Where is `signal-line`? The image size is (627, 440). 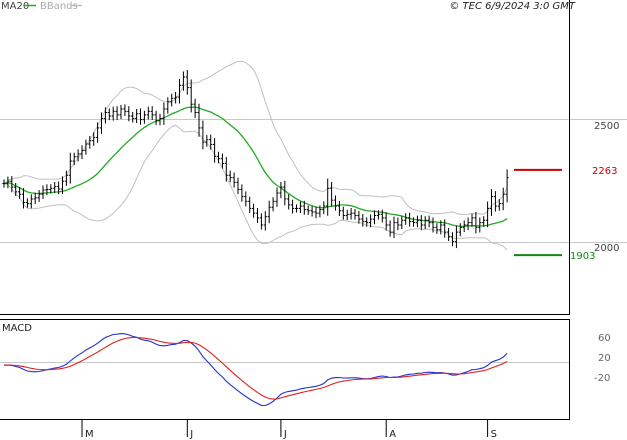 signal-line is located at coordinates (255, 368).